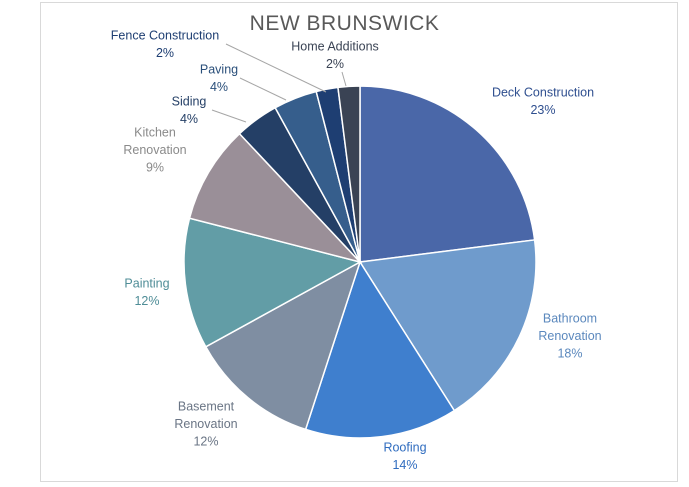 This screenshot has width=689, height=487. Describe the element at coordinates (189, 110) in the screenshot. I see `slice-label-6: Siding 4%` at that location.